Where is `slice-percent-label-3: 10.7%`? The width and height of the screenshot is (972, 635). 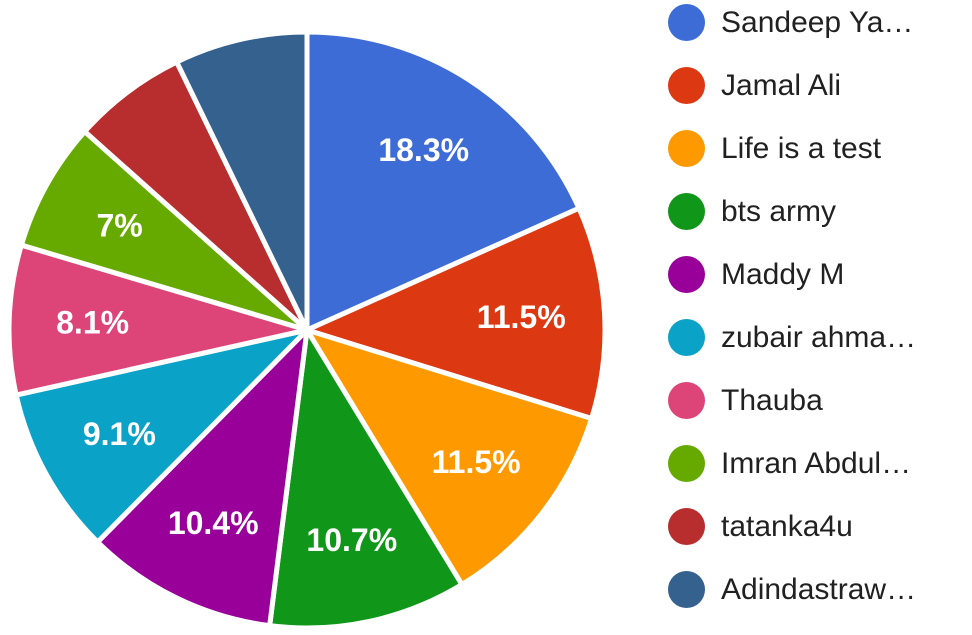 slice-percent-label-3: 10.7% is located at coordinates (351, 540).